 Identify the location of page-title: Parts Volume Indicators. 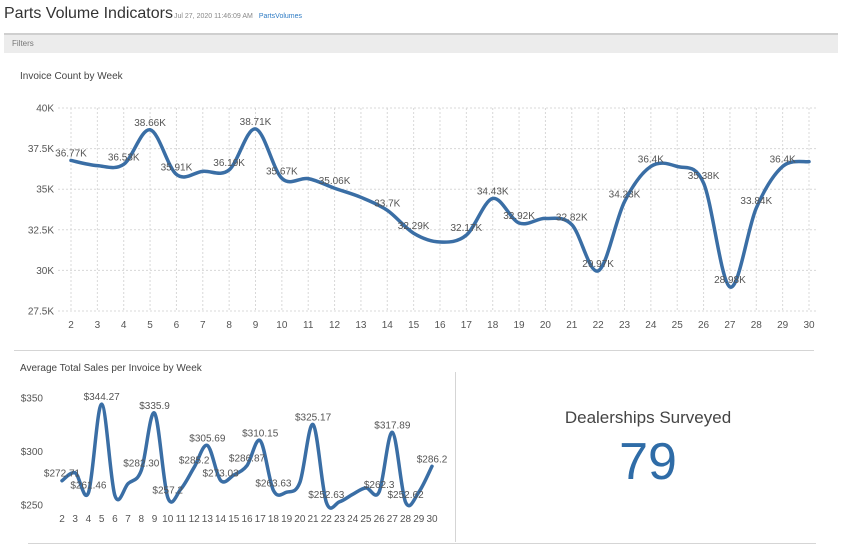
(88, 13).